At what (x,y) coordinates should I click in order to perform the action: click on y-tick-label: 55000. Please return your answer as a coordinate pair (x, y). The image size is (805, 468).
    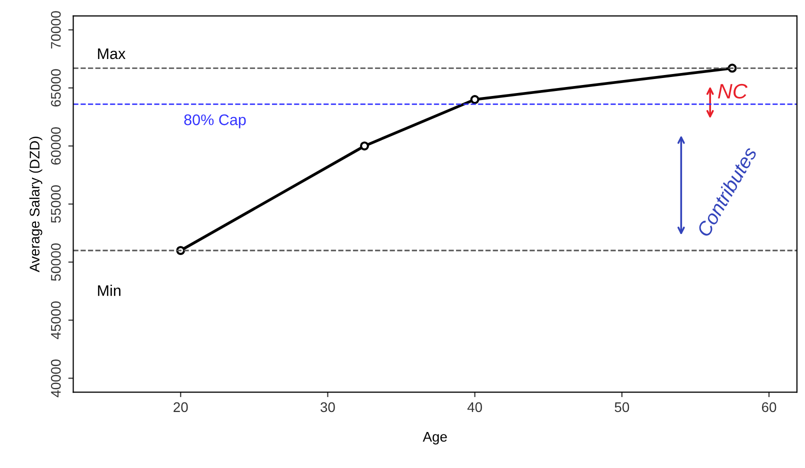
    Looking at the image, I should click on (55, 204).